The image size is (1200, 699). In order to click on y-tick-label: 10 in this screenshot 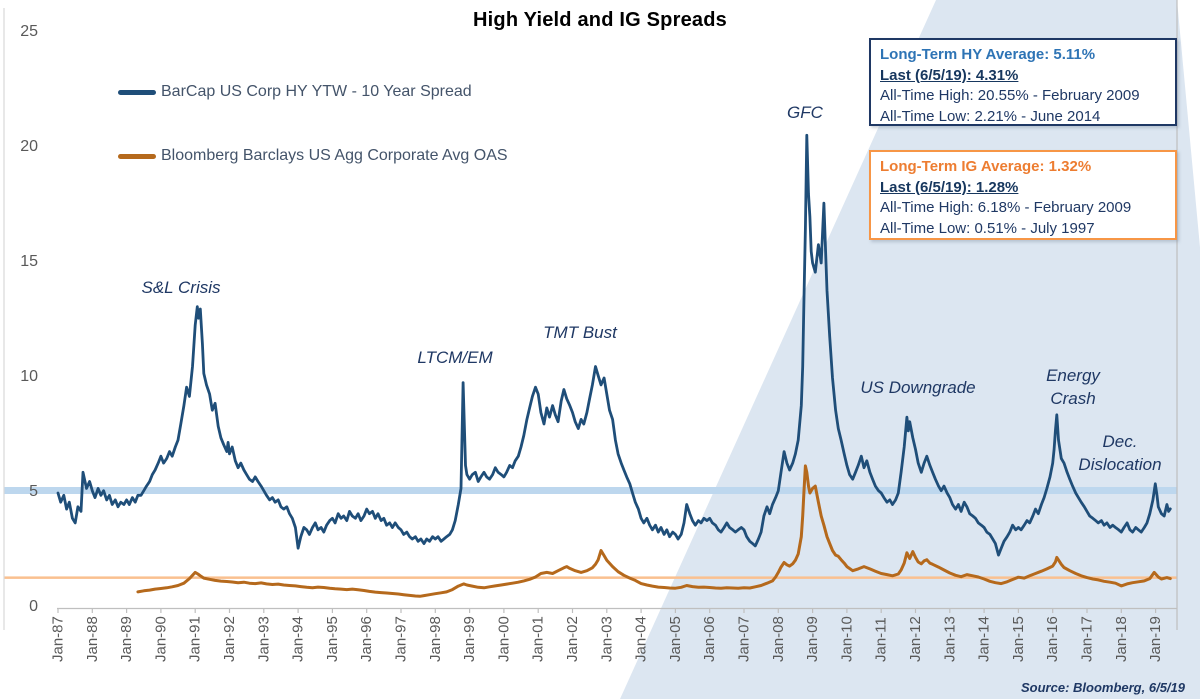, I will do `click(29, 376)`.